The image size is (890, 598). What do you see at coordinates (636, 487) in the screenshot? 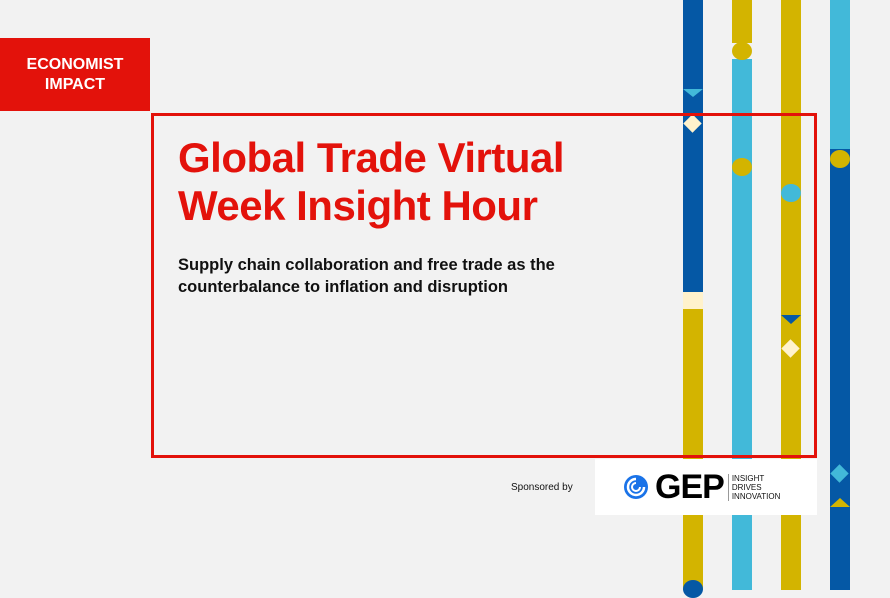
I see `gep-swirl-icon` at bounding box center [636, 487].